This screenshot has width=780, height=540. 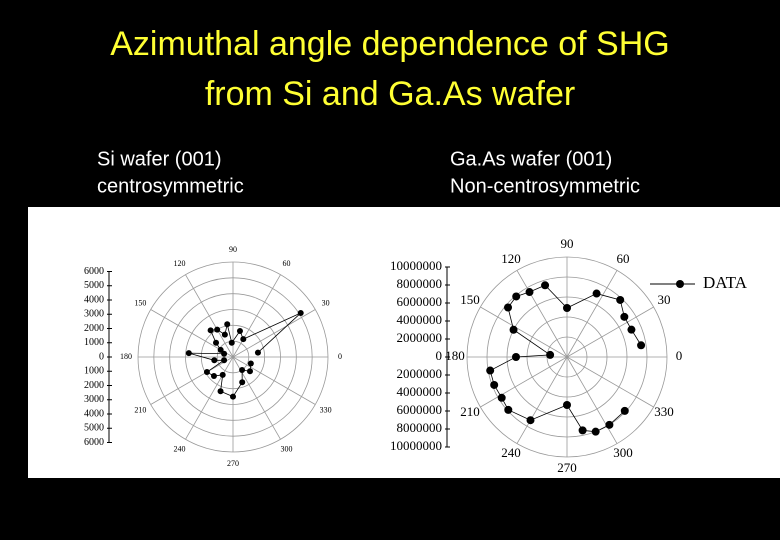 I want to click on chart-caption: Ga.As wafer (001), so click(x=531, y=159).